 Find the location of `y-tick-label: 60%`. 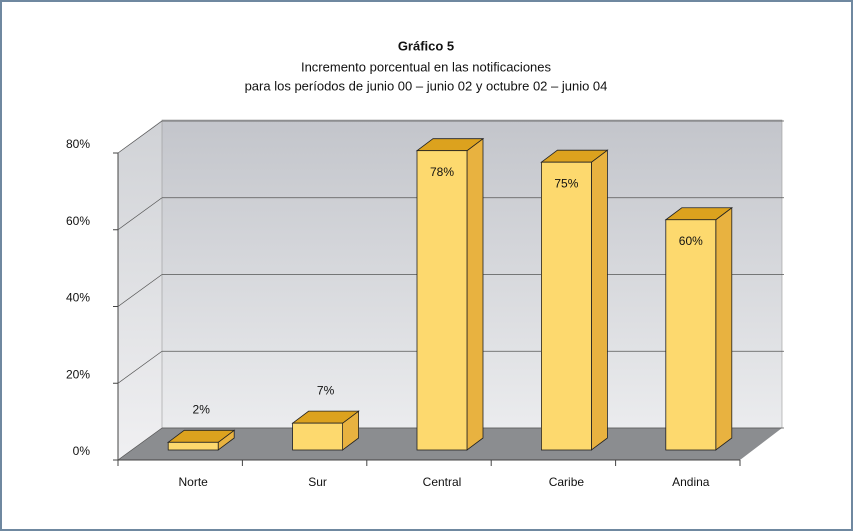

y-tick-label: 60% is located at coordinates (78, 221).